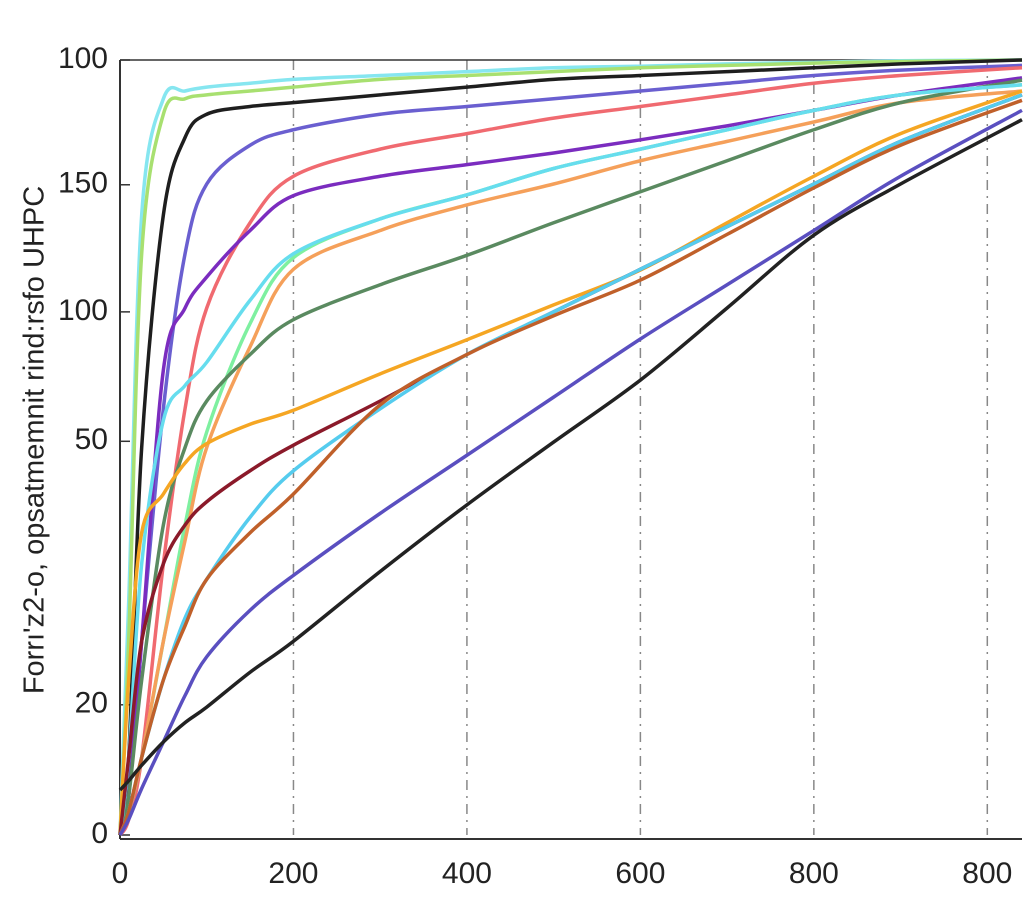  Describe the element at coordinates (293, 873) in the screenshot. I see `x-tick-label: 200` at that location.